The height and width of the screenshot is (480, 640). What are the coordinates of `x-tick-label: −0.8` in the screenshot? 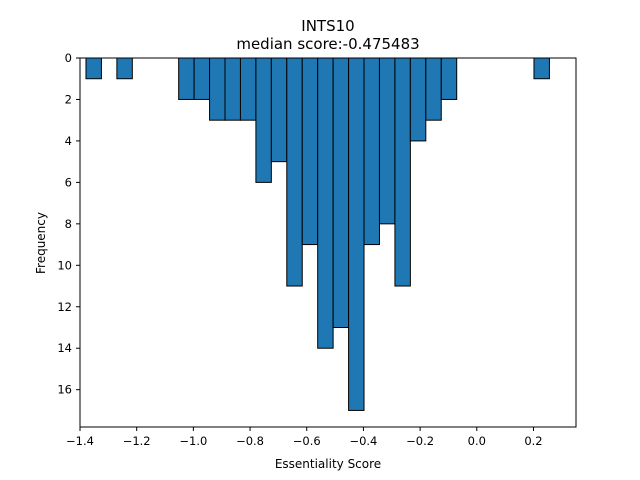 It's located at (250, 441).